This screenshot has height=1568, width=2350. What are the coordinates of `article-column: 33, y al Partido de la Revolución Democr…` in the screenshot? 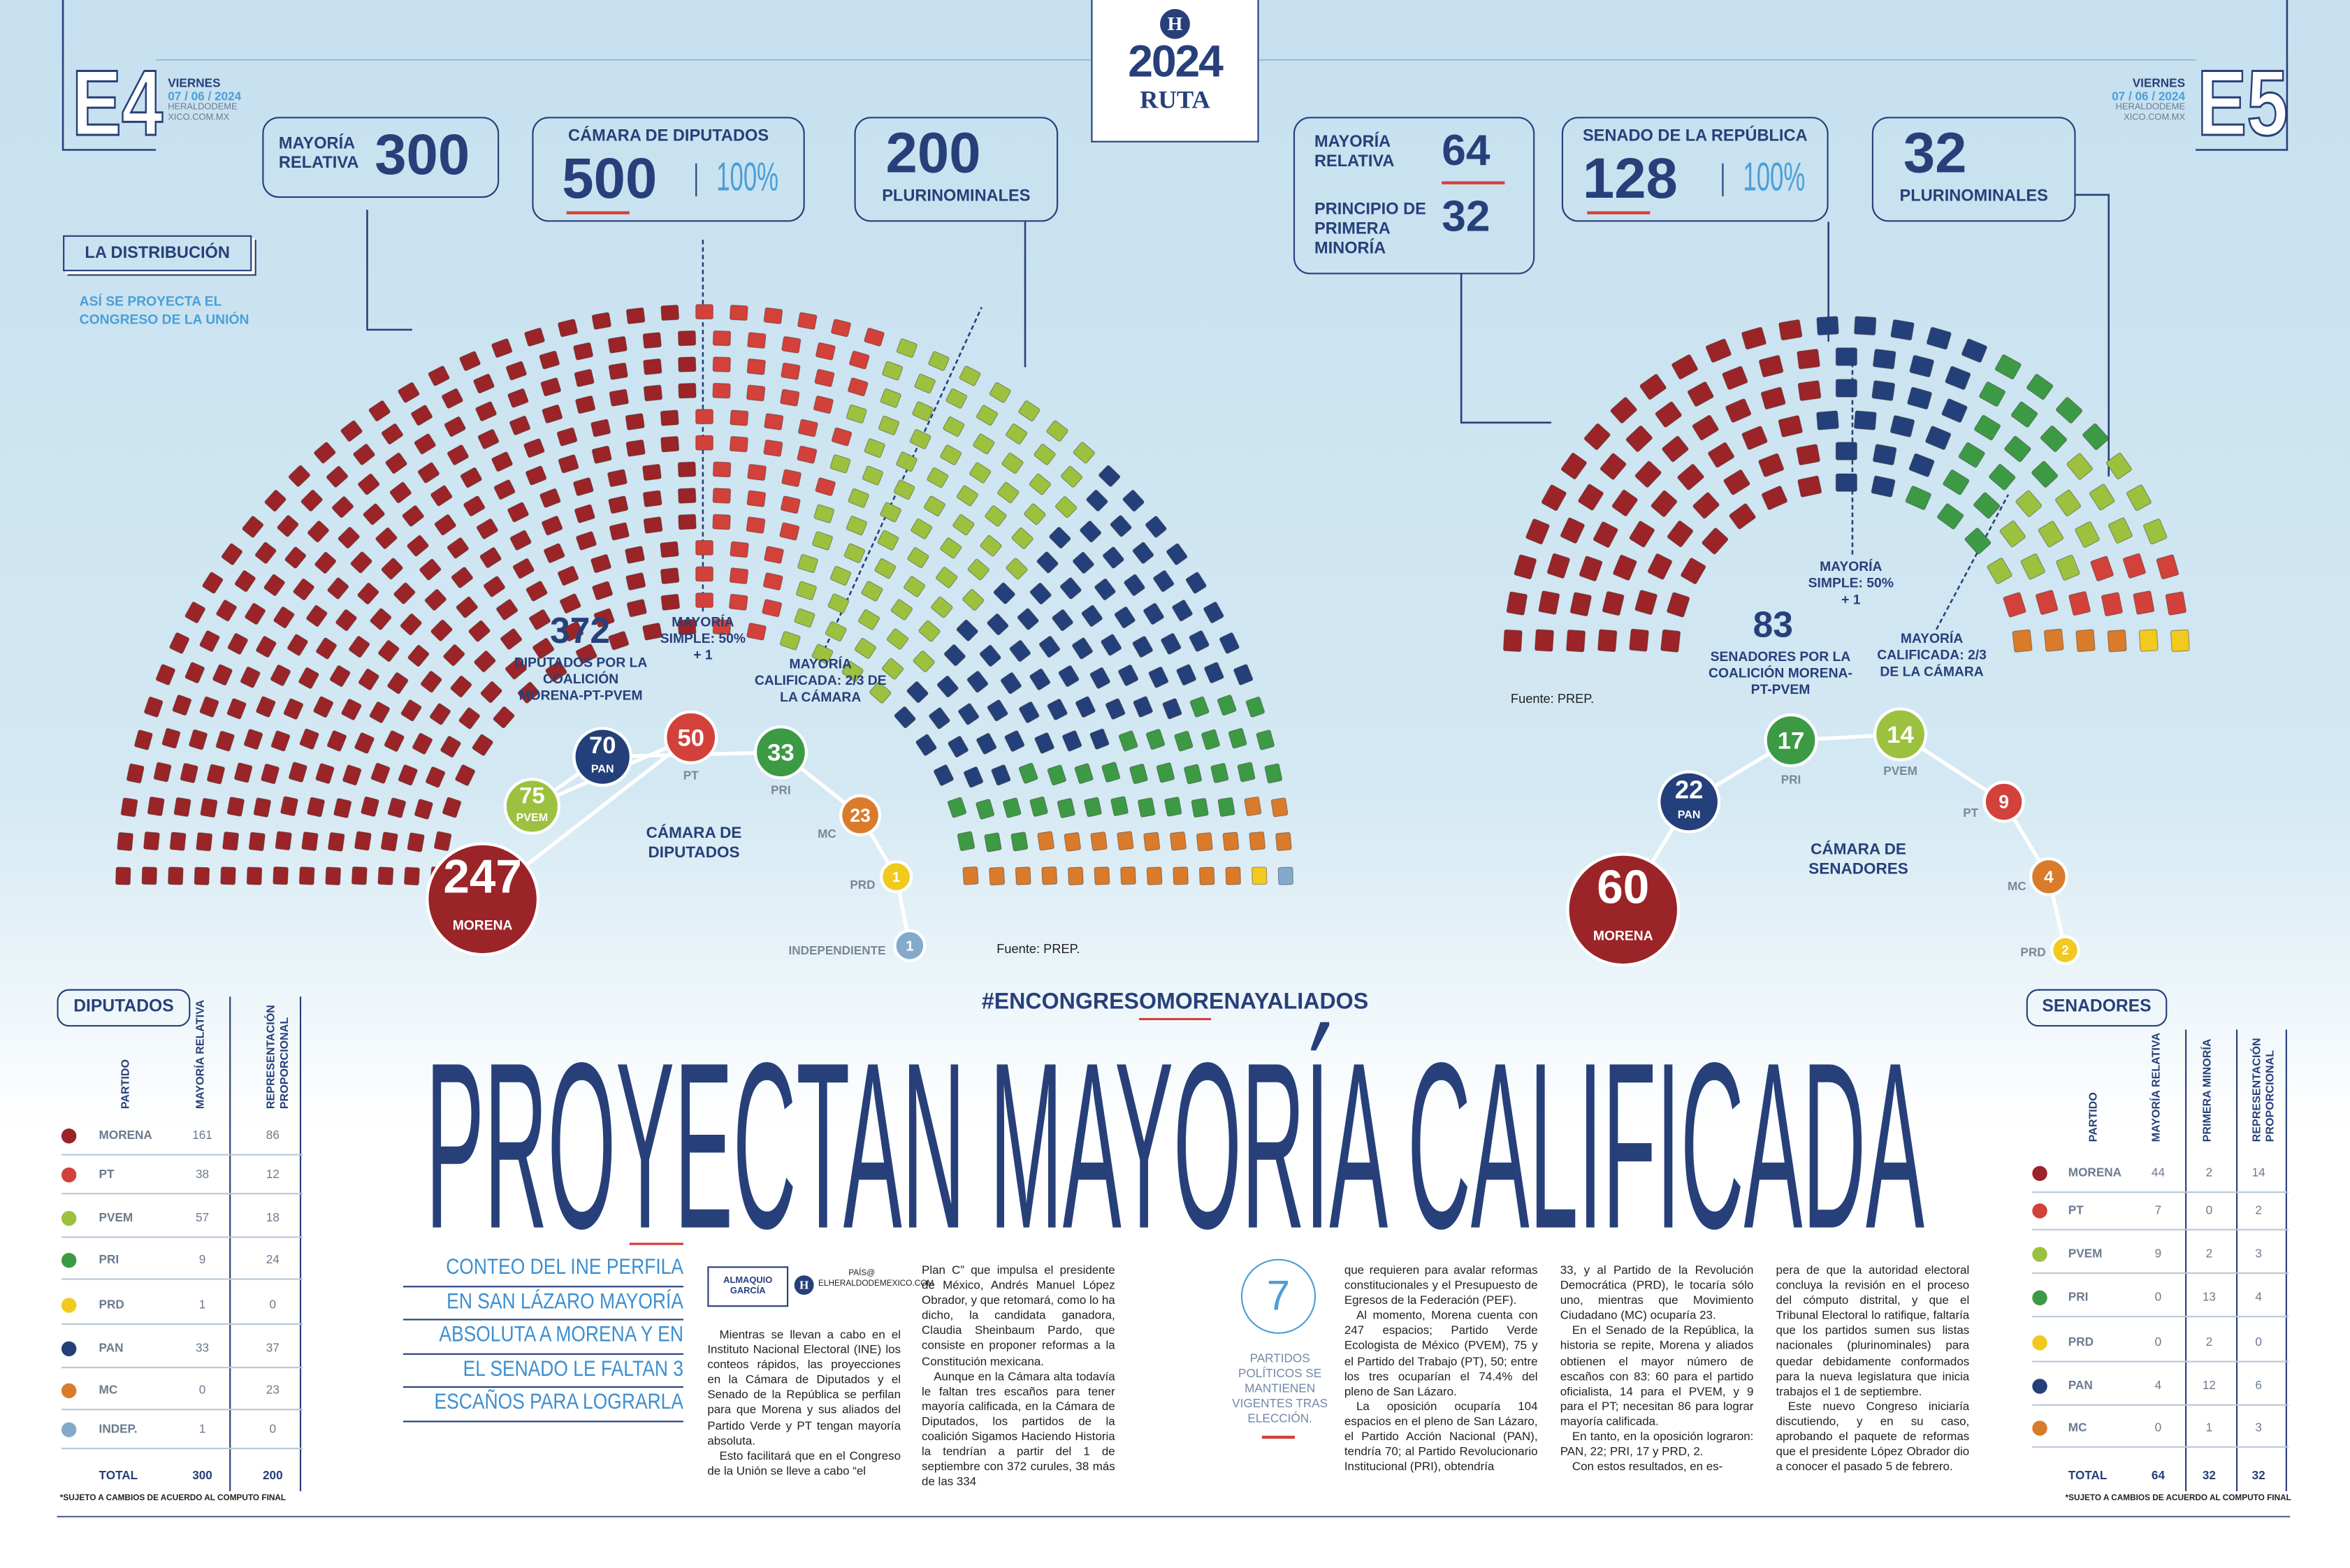 It's located at (1657, 1369).